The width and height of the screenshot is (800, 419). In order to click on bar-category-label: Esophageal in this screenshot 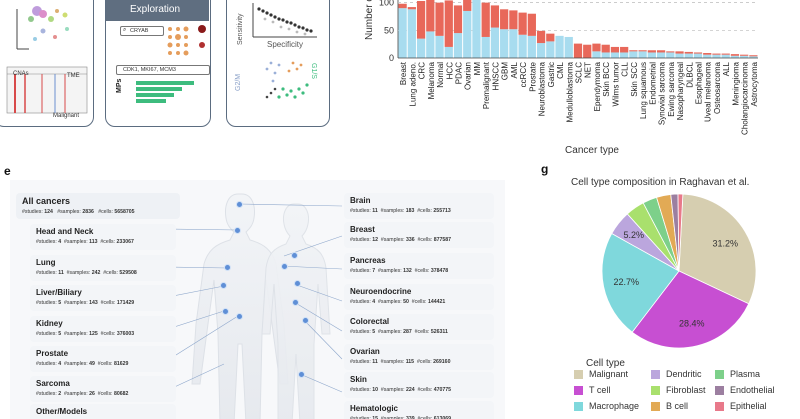, I will do `click(699, 83)`.